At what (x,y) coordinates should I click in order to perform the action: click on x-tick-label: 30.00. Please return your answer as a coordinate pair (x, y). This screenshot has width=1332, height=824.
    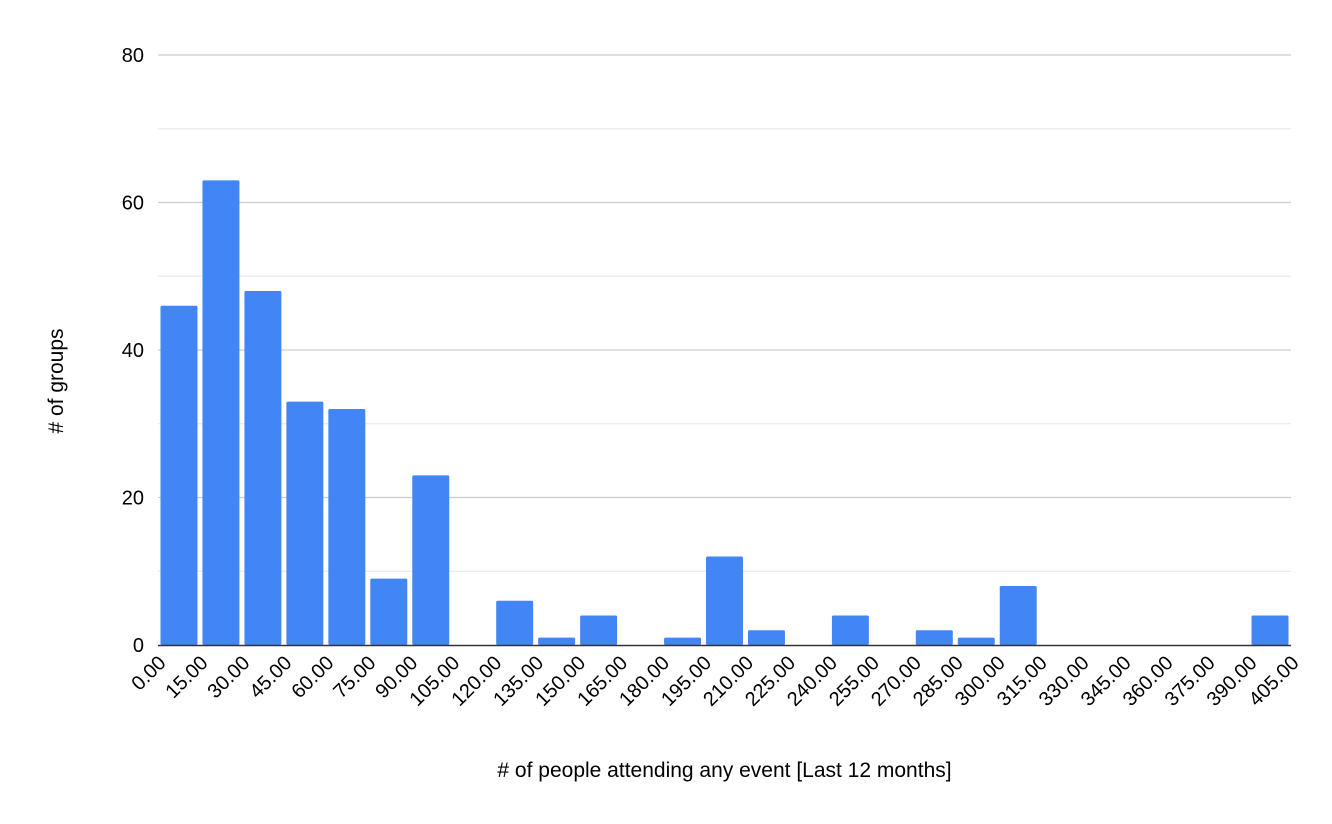
    Looking at the image, I should click on (229, 677).